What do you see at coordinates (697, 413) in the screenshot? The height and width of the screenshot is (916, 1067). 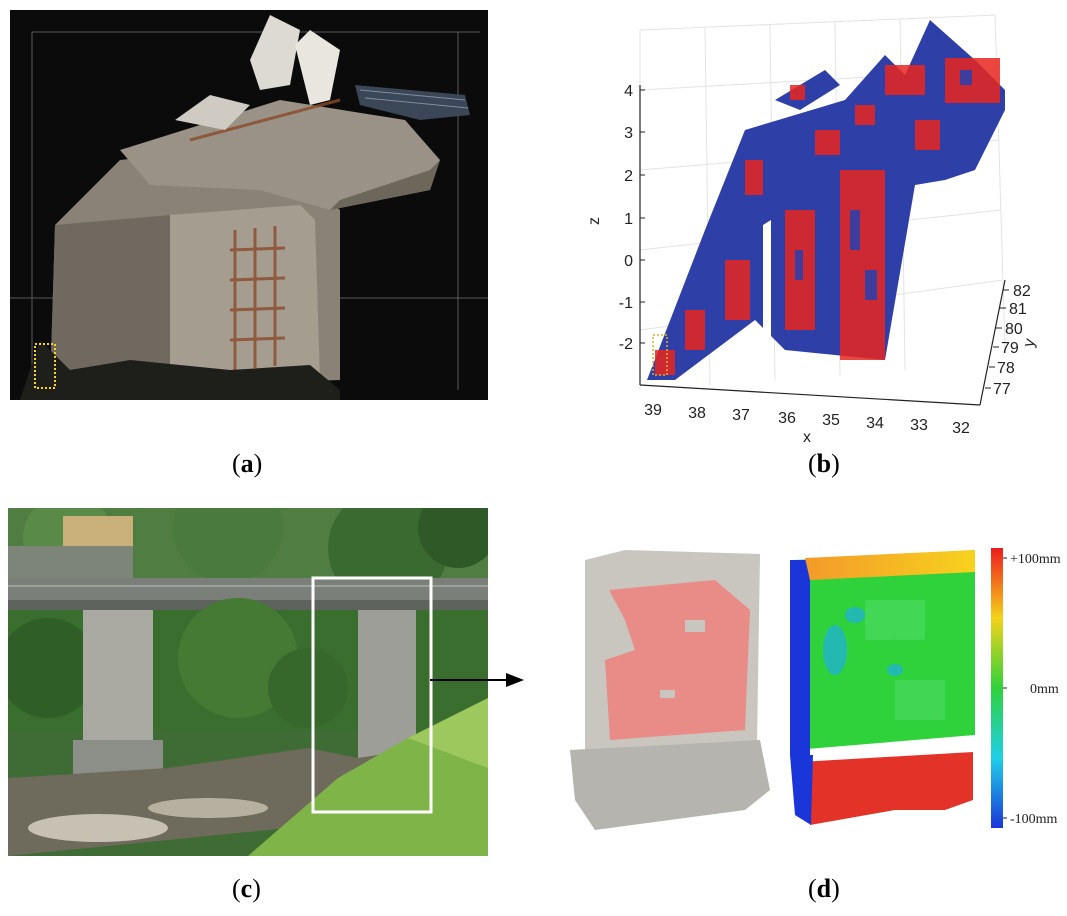 I see `x-tick: 38` at bounding box center [697, 413].